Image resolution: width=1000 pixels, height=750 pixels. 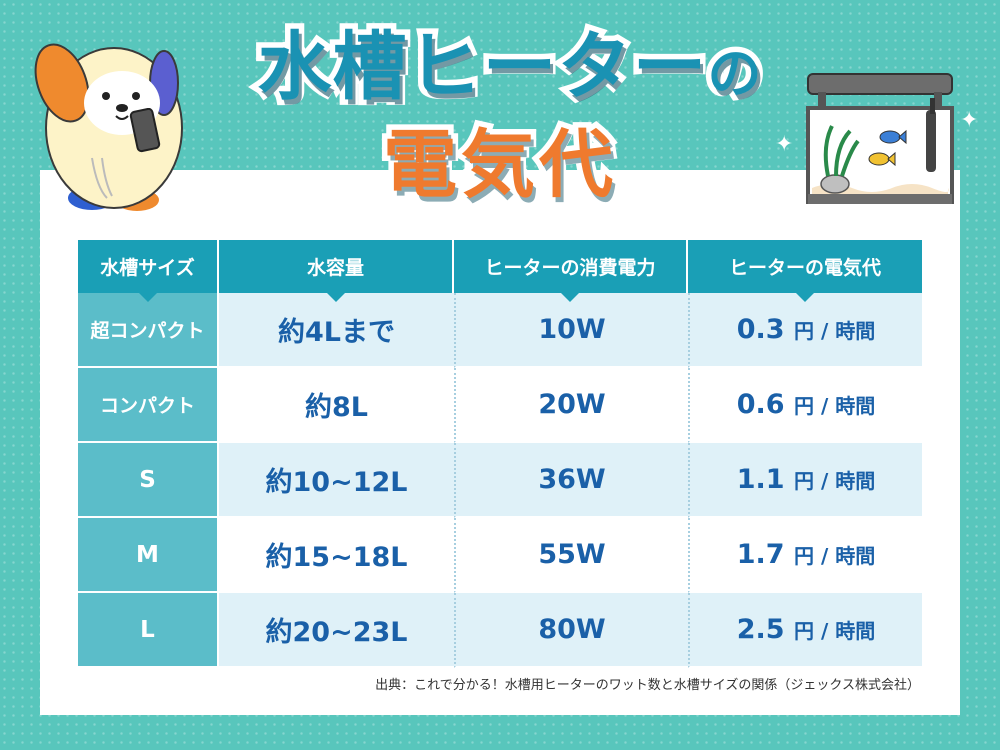 I want to click on table-row: S 約10~12L 36W 1.1 円 / 時間, so click(x=500, y=480).